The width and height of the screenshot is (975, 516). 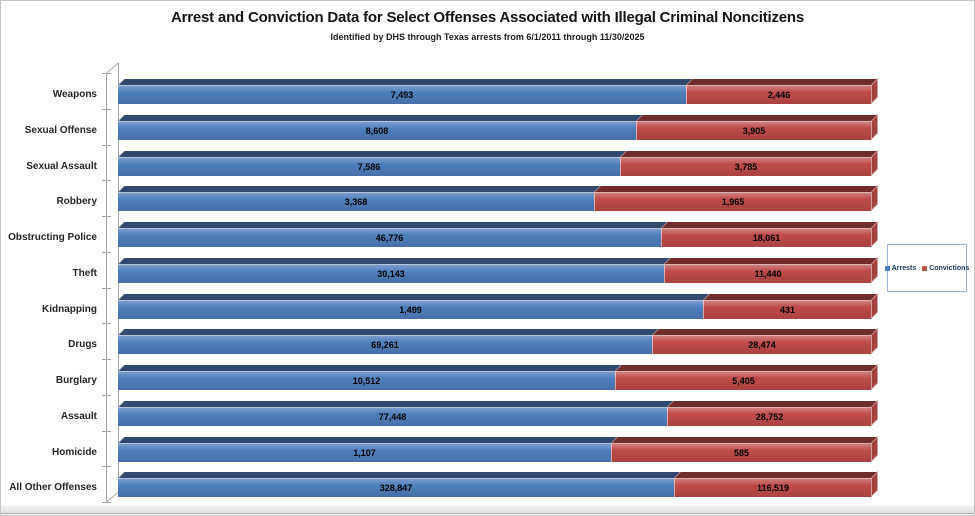 I want to click on convictions-bar-segment: 28,752, so click(x=769, y=416).